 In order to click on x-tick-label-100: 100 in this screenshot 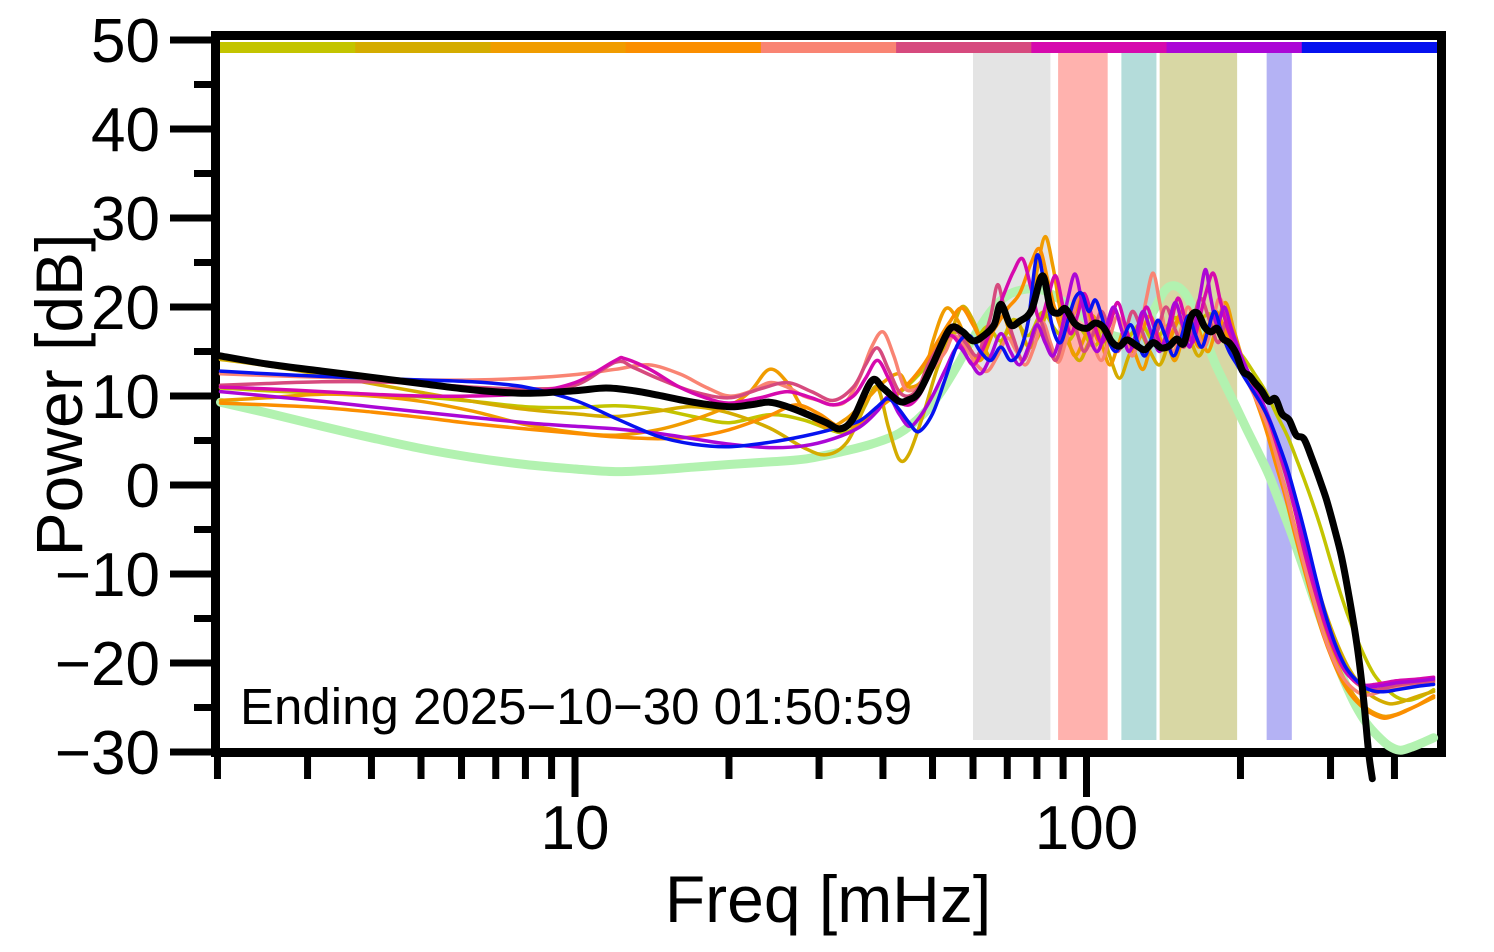, I will do `click(1086, 828)`.